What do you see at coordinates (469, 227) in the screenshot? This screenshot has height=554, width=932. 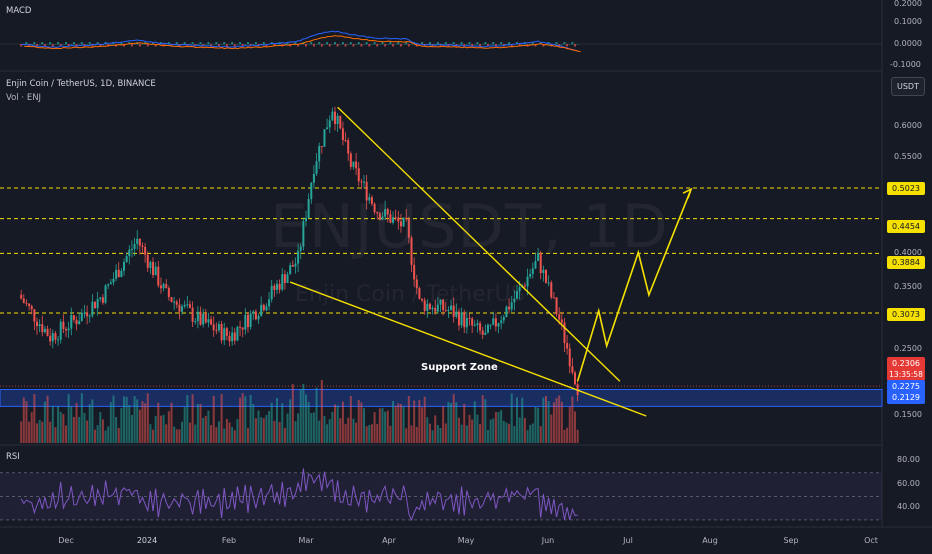 I see `symbol-watermark: ENJUSDT, 1D` at bounding box center [469, 227].